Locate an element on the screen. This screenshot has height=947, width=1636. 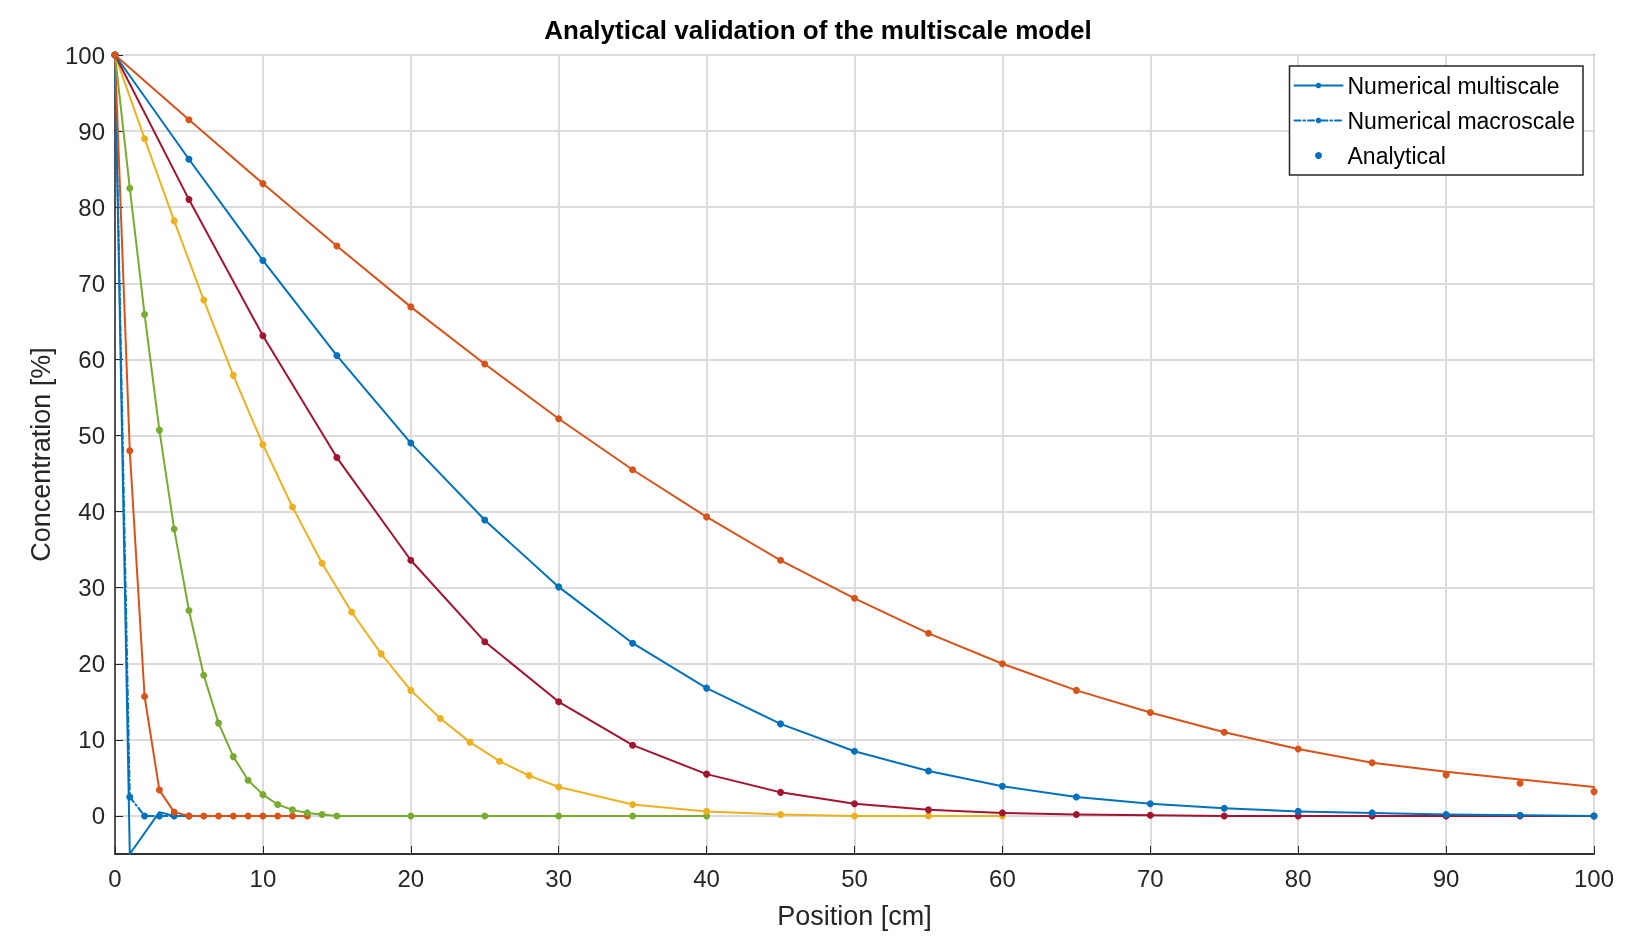
y-tick-label: 10 is located at coordinates (91, 740).